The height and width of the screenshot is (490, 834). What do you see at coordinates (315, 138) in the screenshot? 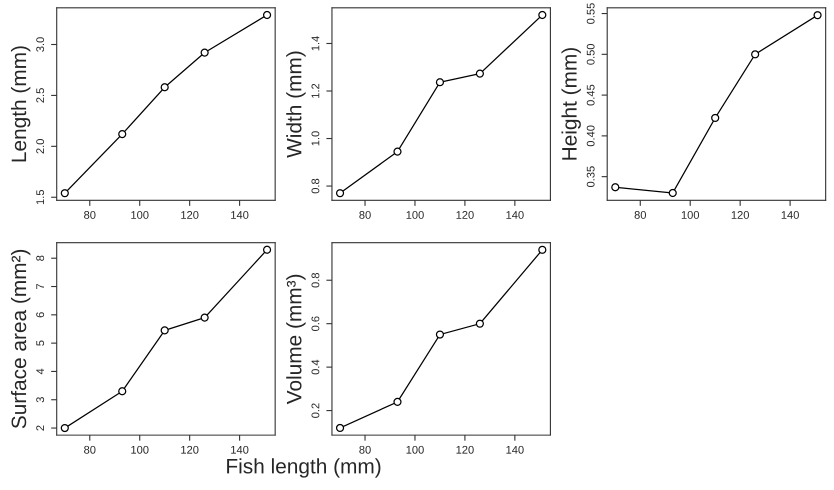
I see `y-tick-label: 1.0` at bounding box center [315, 138].